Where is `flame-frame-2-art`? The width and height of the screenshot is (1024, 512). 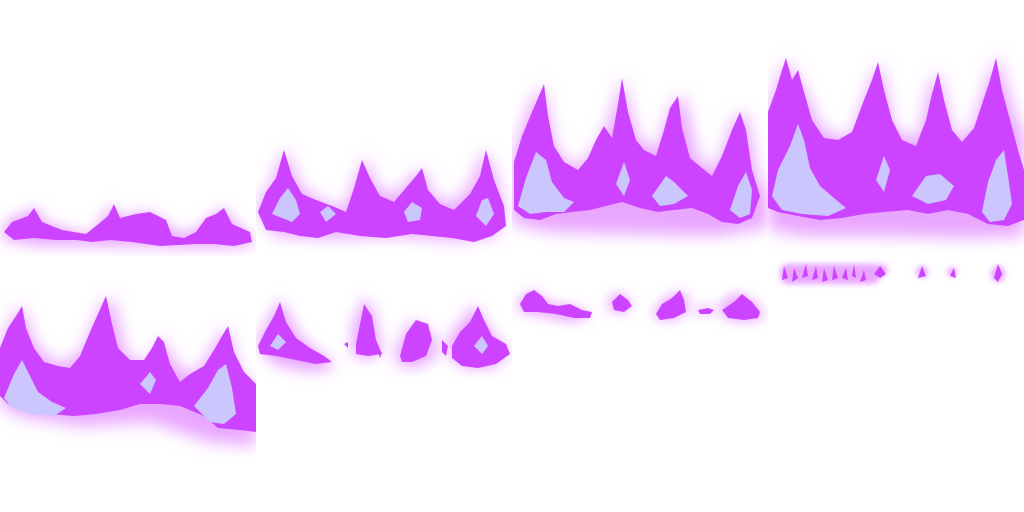 flame-frame-2-art is located at coordinates (381, 195).